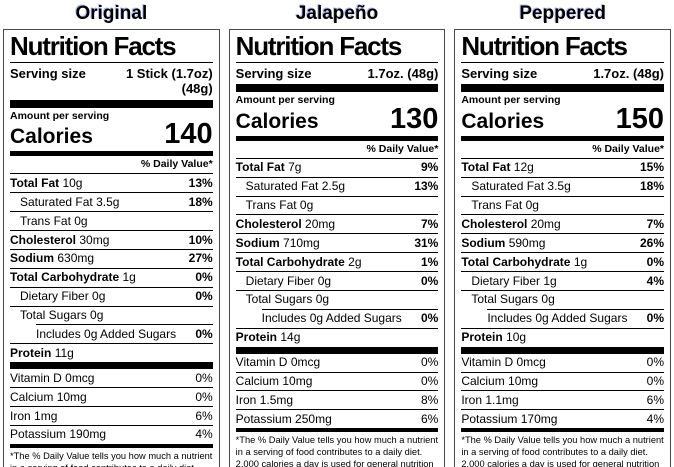 The image size is (674, 467). Describe the element at coordinates (483, 381) in the screenshot. I see `nutrient-name: Calcium` at that location.